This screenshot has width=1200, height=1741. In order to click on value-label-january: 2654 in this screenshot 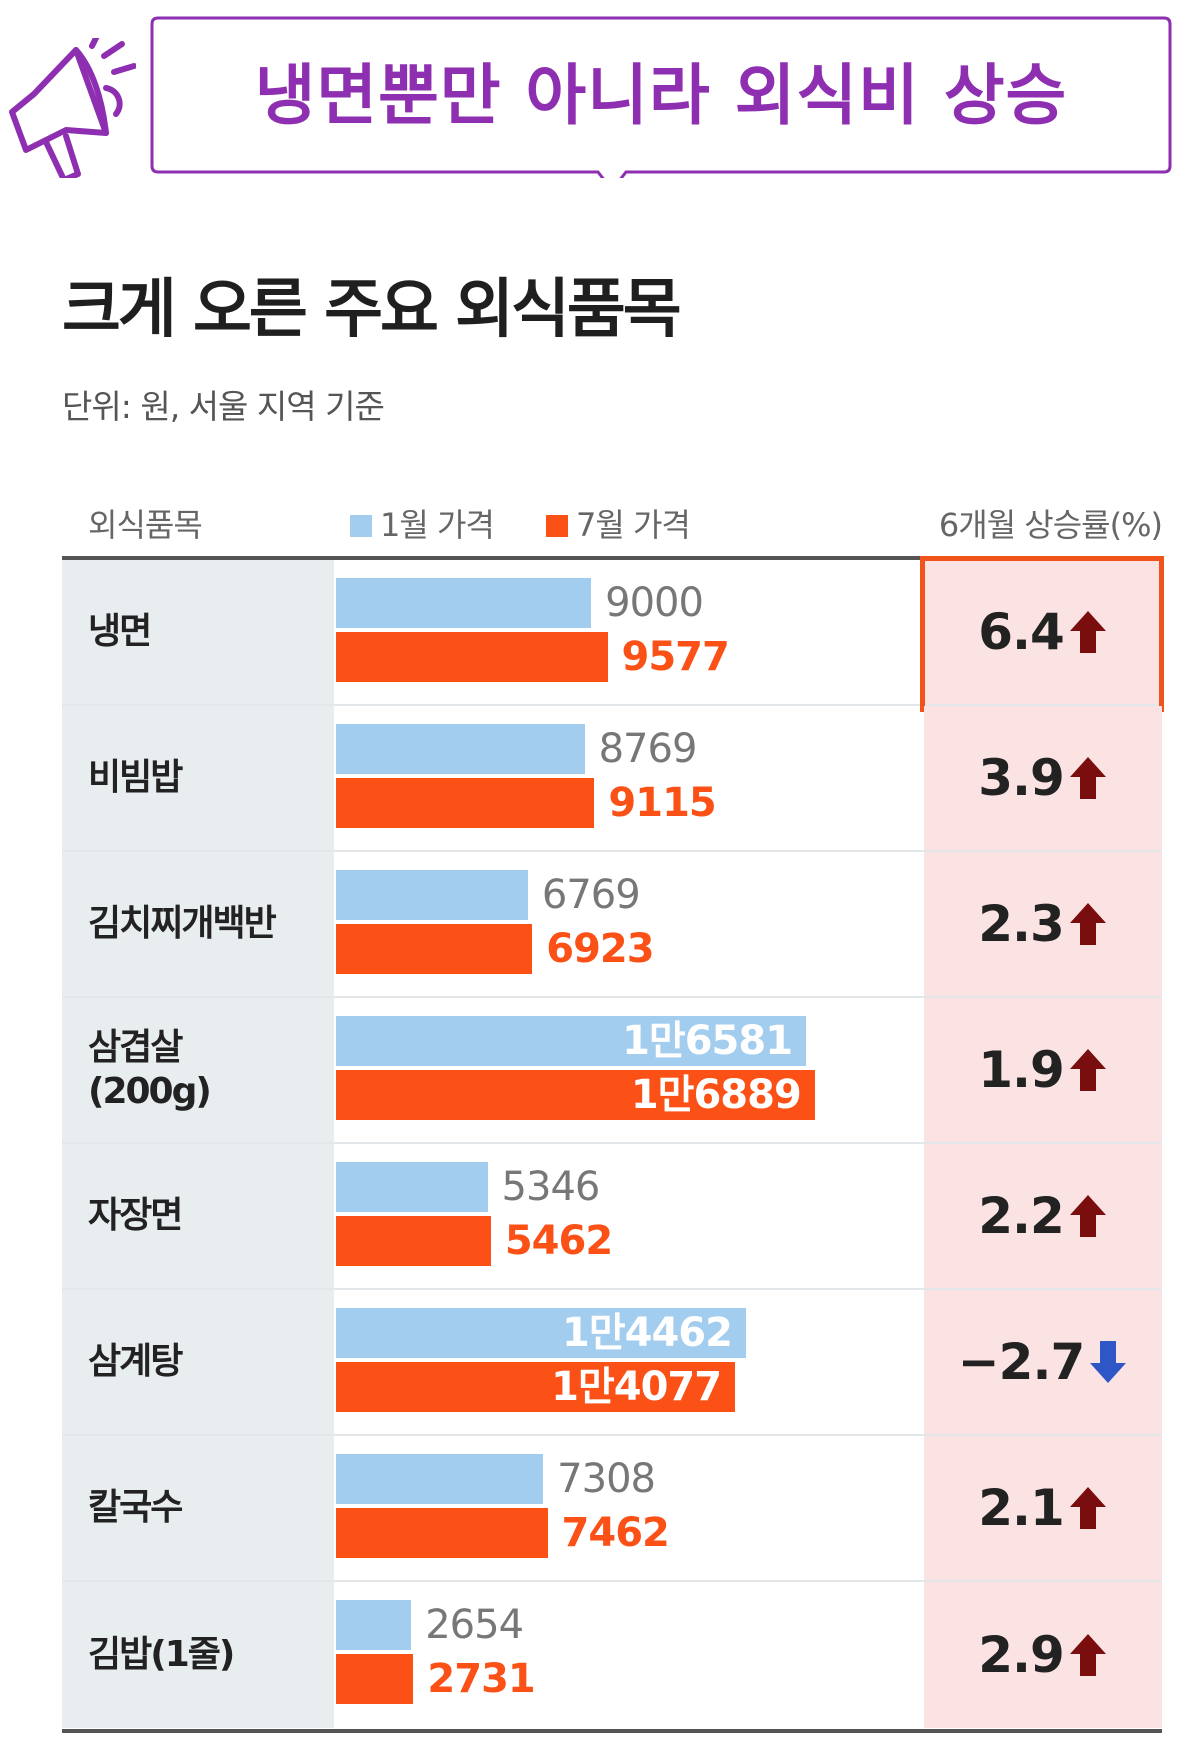, I will do `click(474, 1625)`.